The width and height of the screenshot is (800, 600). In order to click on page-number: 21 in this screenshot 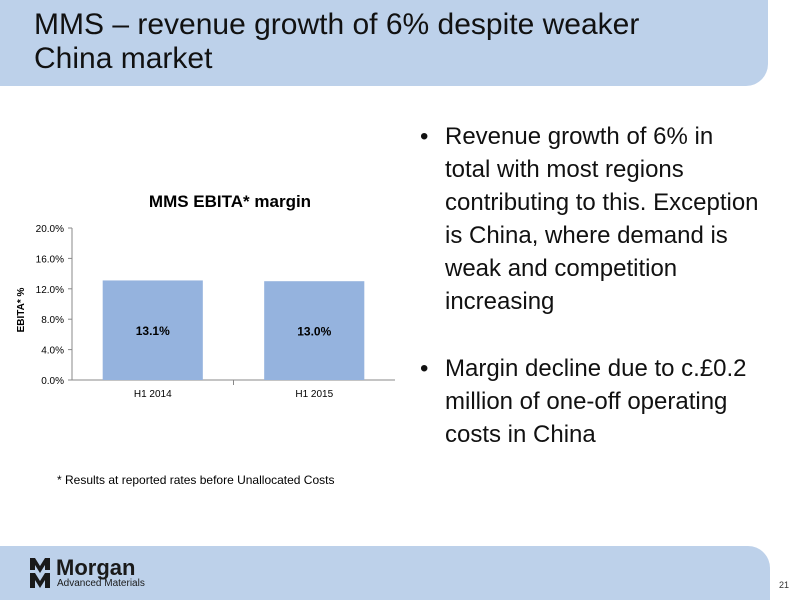, I will do `click(784, 585)`.